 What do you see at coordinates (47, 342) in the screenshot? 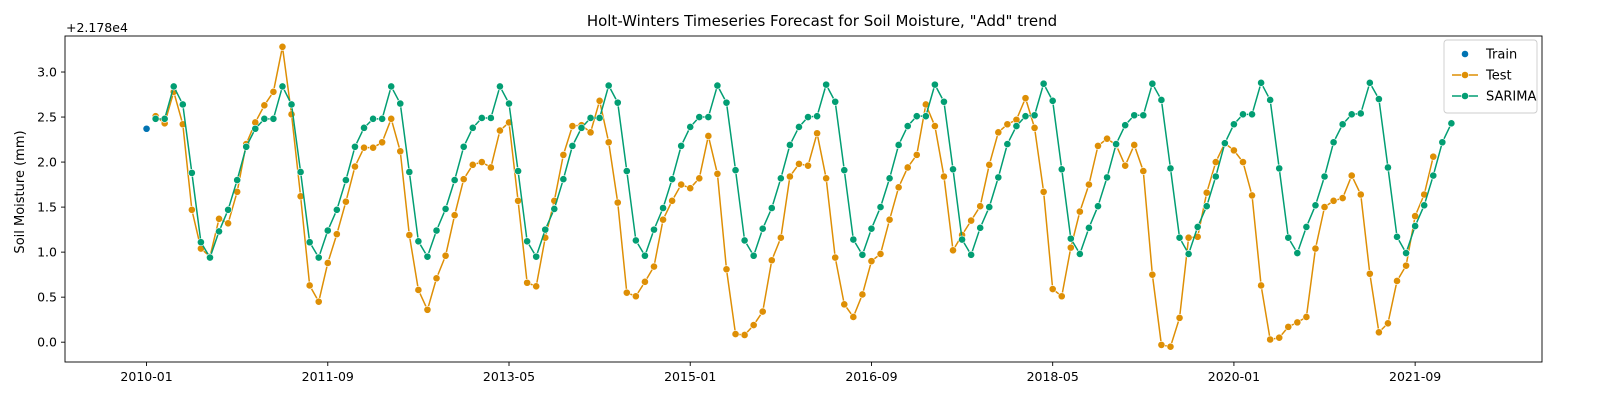
I see `y-tick-label: 0.0` at bounding box center [47, 342].